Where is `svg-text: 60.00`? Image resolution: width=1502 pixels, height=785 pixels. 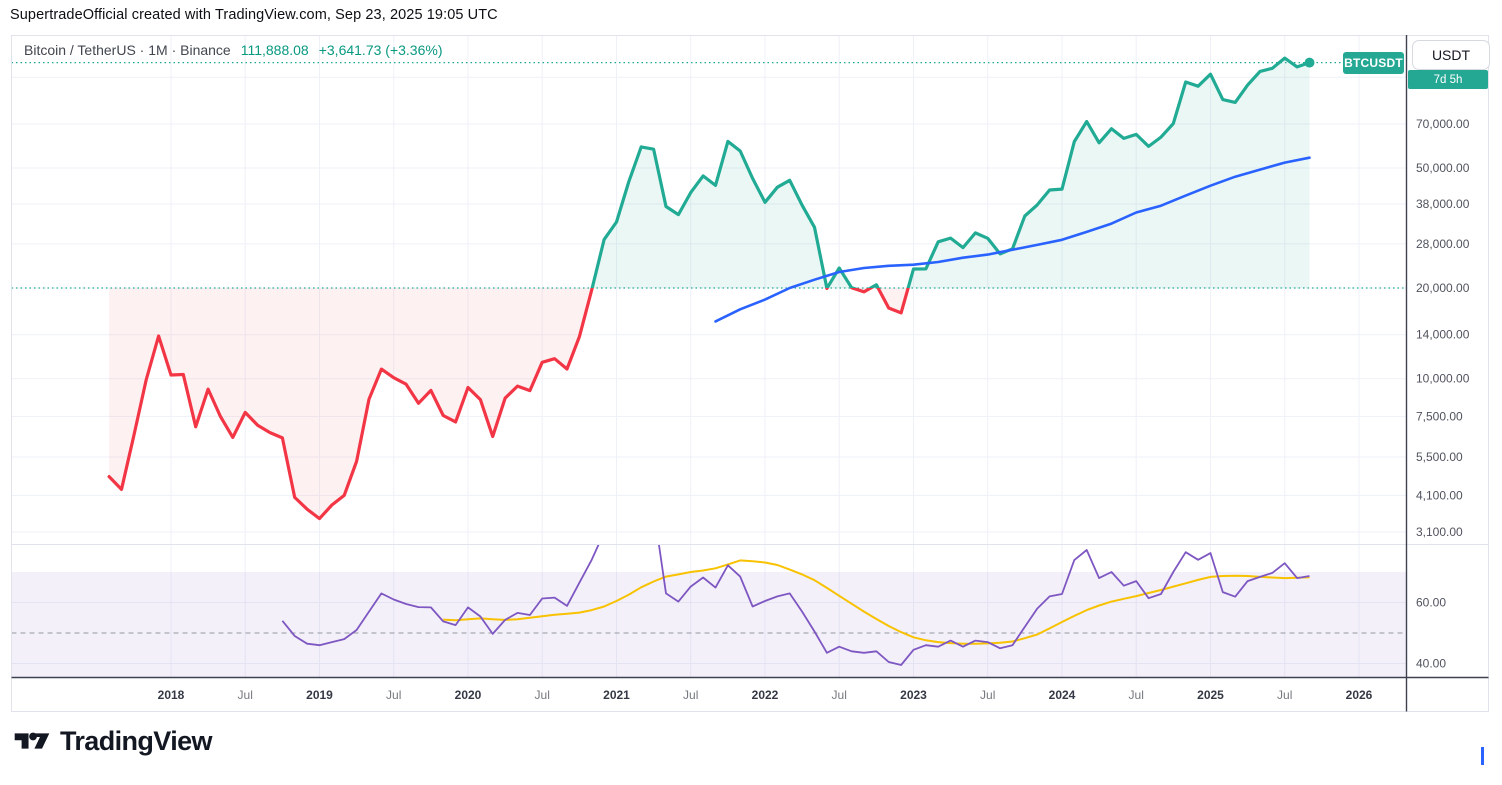
svg-text: 60.00 is located at coordinates (1431, 603).